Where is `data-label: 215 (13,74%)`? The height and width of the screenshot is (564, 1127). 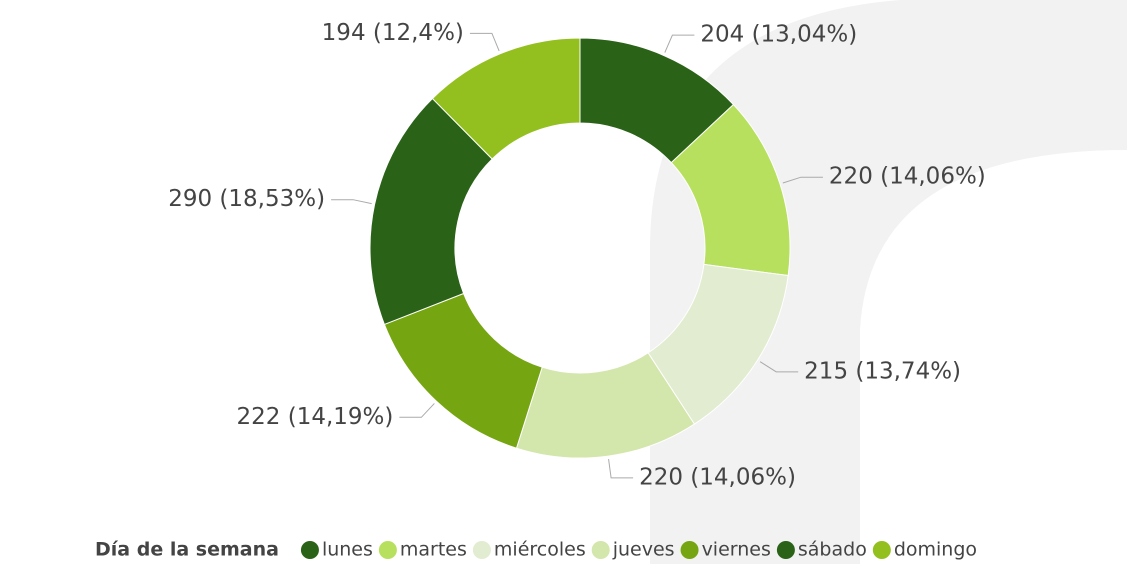 data-label: 215 (13,74%) is located at coordinates (882, 371).